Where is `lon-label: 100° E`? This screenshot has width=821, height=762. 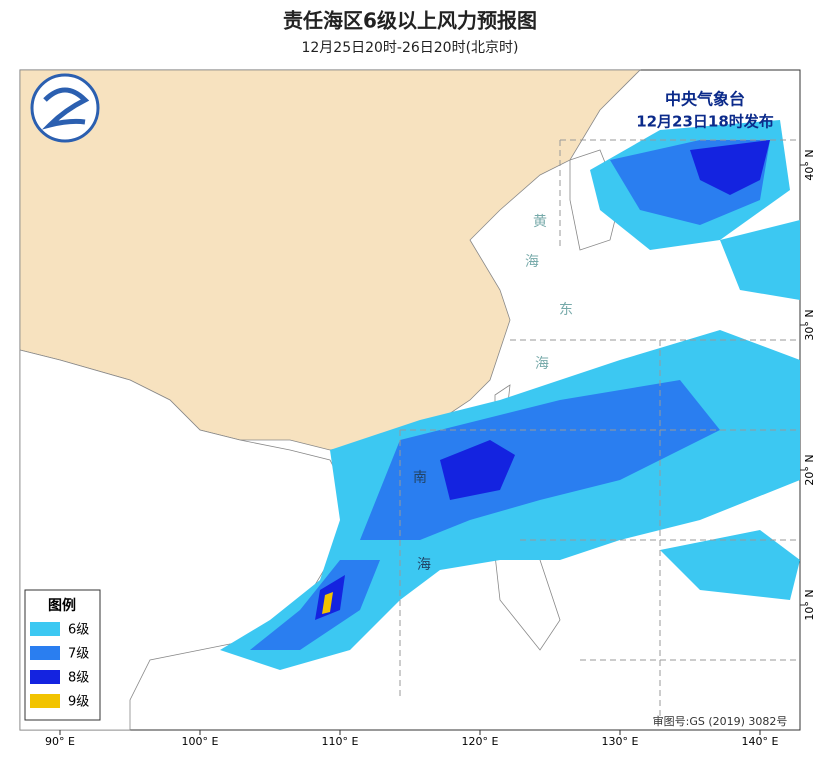
lon-label: 100° E is located at coordinates (200, 741).